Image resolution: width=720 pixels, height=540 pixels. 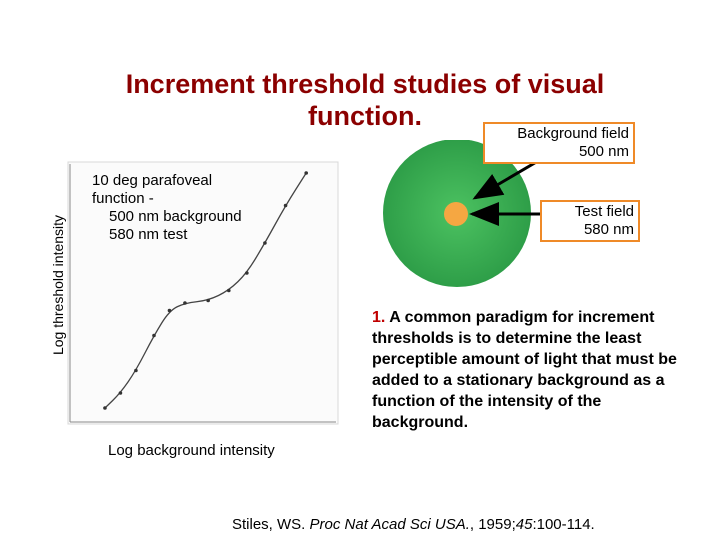 What do you see at coordinates (152, 180) in the screenshot?
I see `plot-caption-line-1: 10 deg parafoveal` at bounding box center [152, 180].